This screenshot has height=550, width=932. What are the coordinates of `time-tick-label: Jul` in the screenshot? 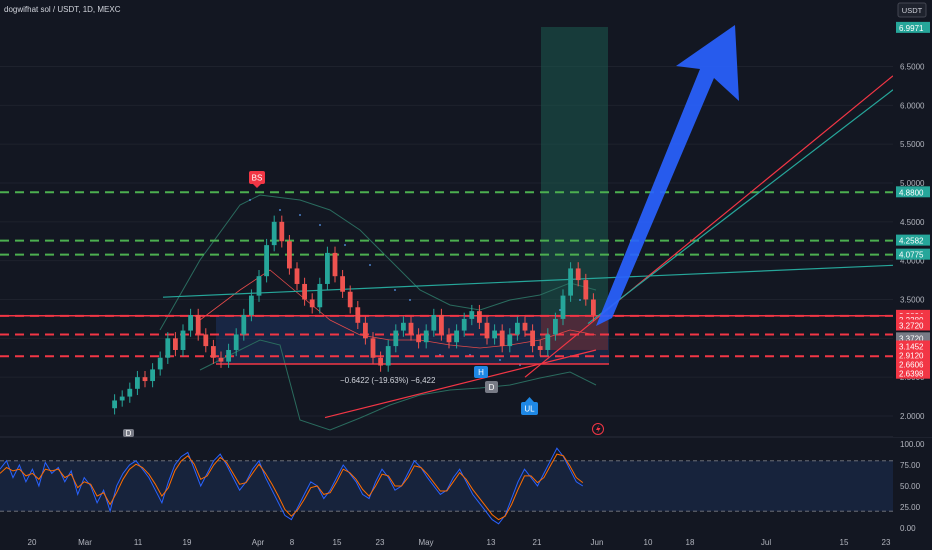 It's located at (766, 542).